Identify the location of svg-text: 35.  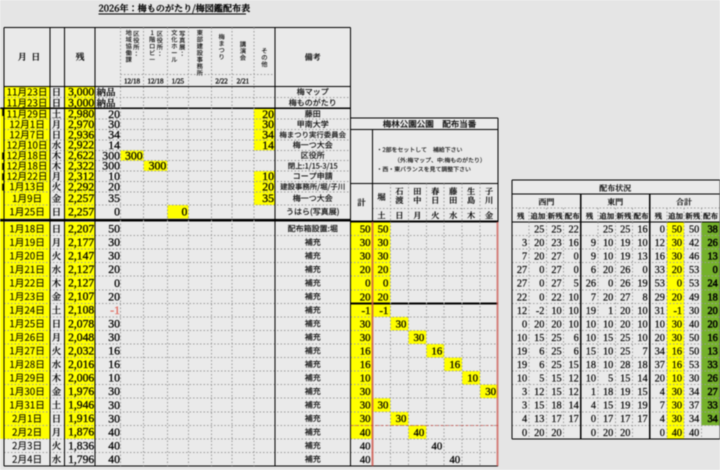
(268, 198).